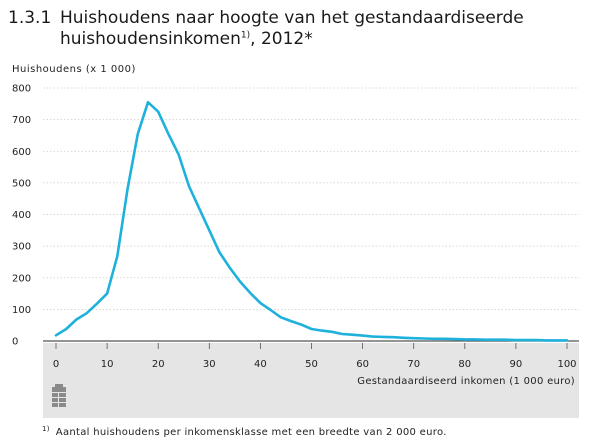 The width and height of the screenshot is (590, 445). What do you see at coordinates (516, 364) in the screenshot?
I see `x-tick-label: 90` at bounding box center [516, 364].